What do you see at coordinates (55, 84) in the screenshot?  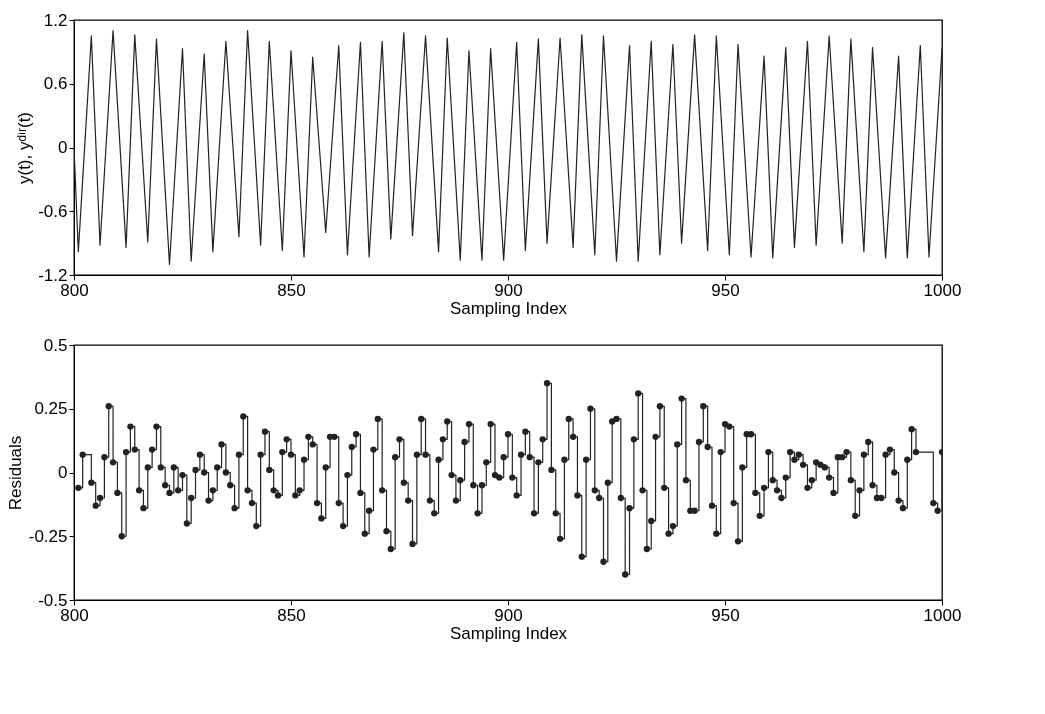 I see `y-tick-label: 0.6` at bounding box center [55, 84].